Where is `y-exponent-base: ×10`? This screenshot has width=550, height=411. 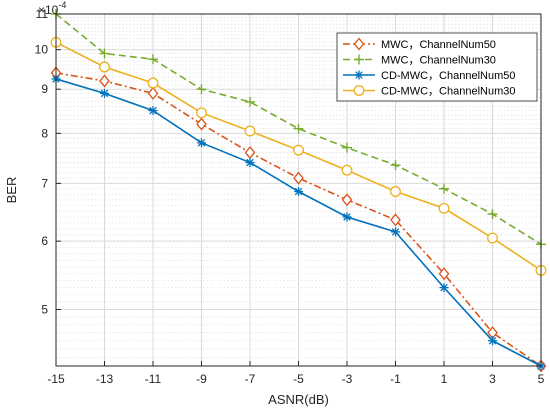
y-exponent-base: ×10 is located at coordinates (48, 10).